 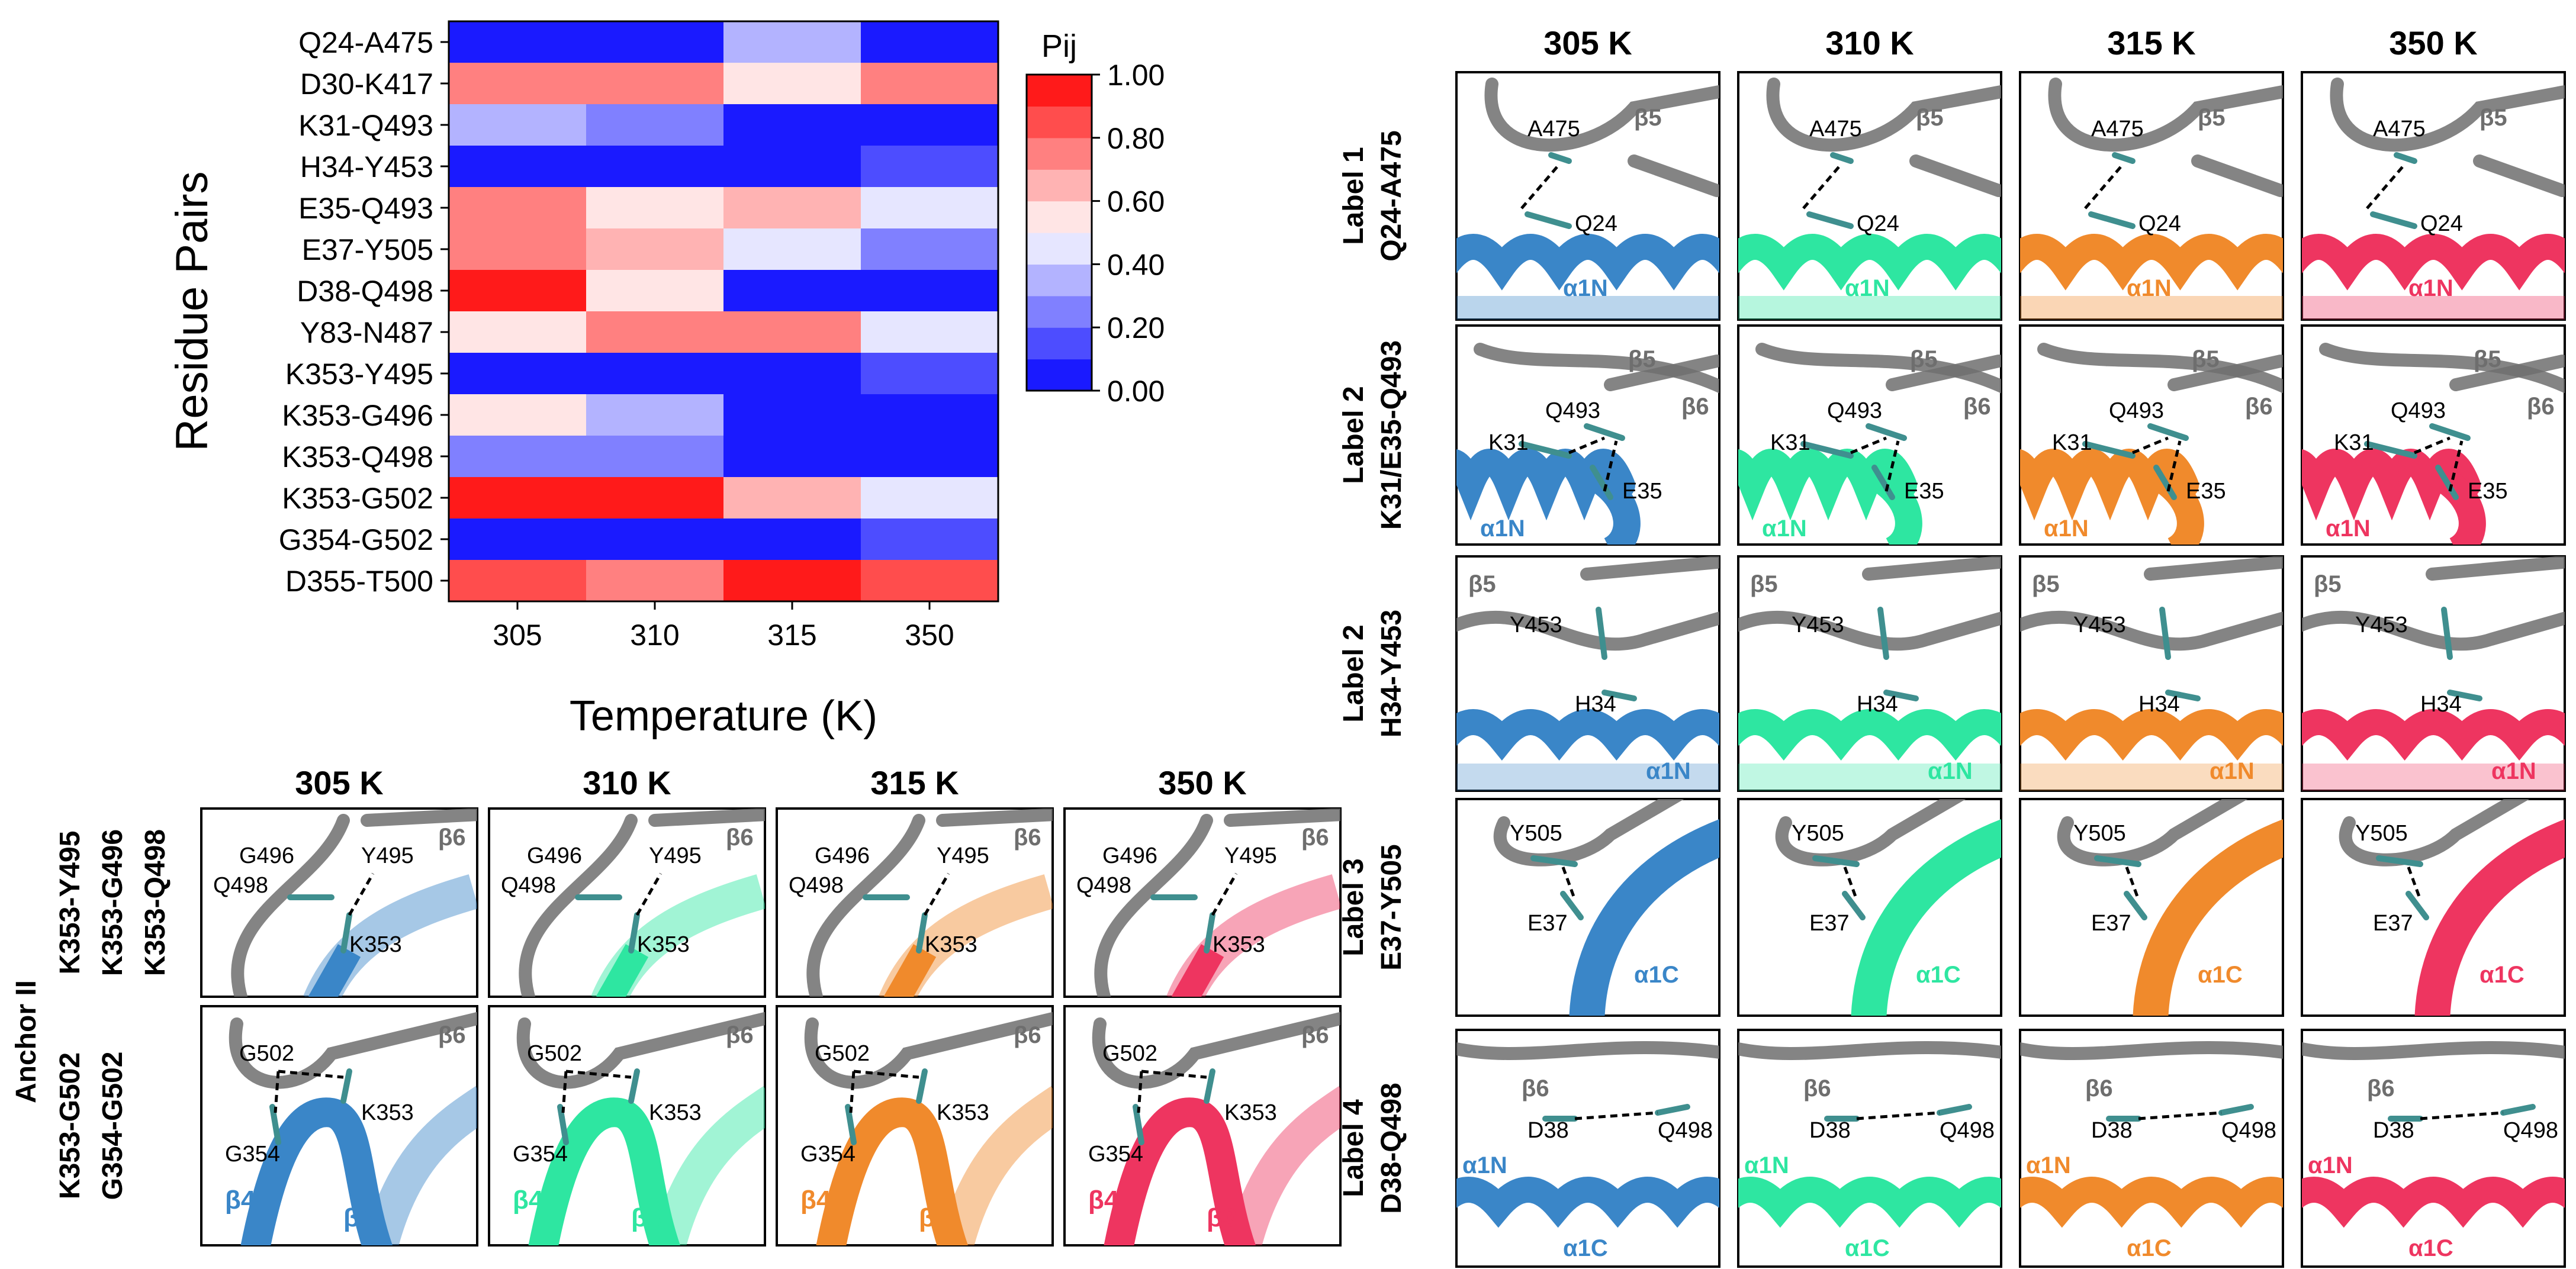 I want to click on y-tick-label-k353-q498: K353-Q498, so click(x=357, y=457).